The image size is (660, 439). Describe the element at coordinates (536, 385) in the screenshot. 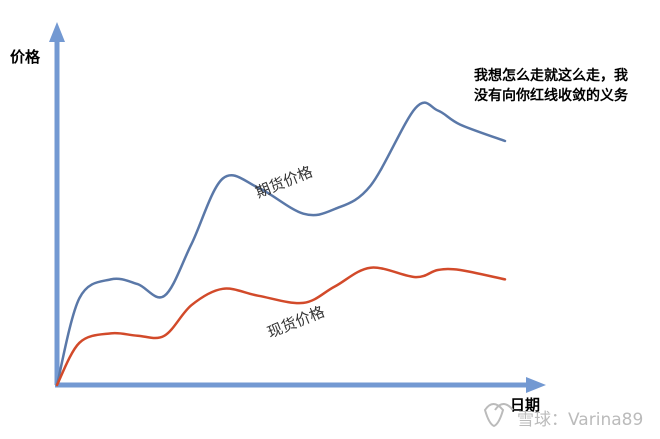

I see `x-axis-arrow` at that location.